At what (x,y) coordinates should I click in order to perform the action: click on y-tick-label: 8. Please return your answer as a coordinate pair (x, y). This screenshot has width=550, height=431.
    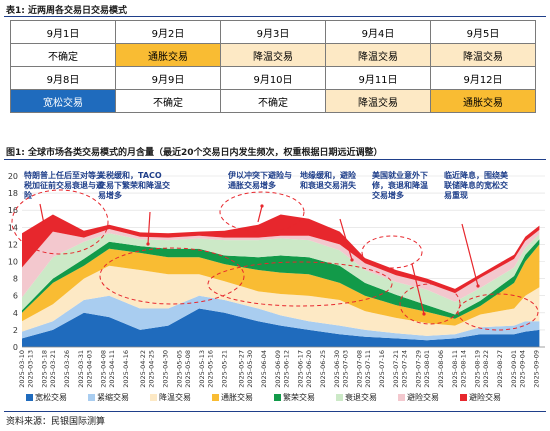
    Looking at the image, I should click on (15, 279).